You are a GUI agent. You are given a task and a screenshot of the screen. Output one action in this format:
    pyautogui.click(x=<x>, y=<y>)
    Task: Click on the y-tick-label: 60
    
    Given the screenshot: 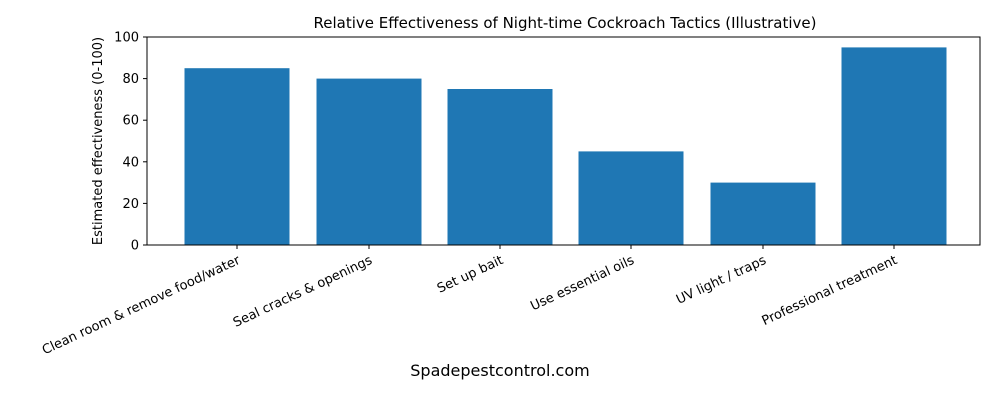 What is the action you would take?
    pyautogui.click(x=130, y=121)
    